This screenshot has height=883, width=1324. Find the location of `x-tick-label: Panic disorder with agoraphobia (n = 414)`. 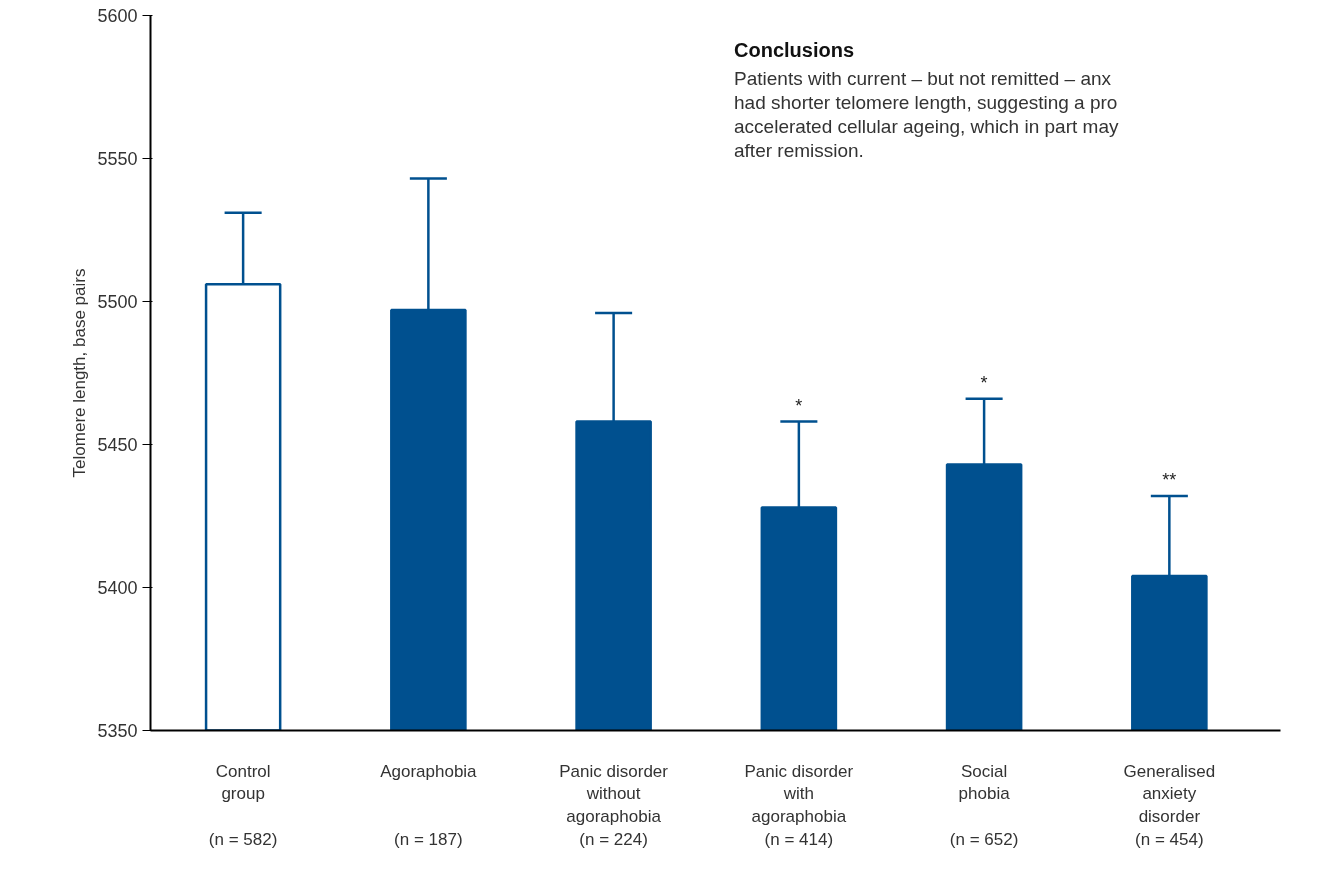

x-tick-label: Panic disorder with agoraphobia (n = 414) is located at coordinates (799, 805).